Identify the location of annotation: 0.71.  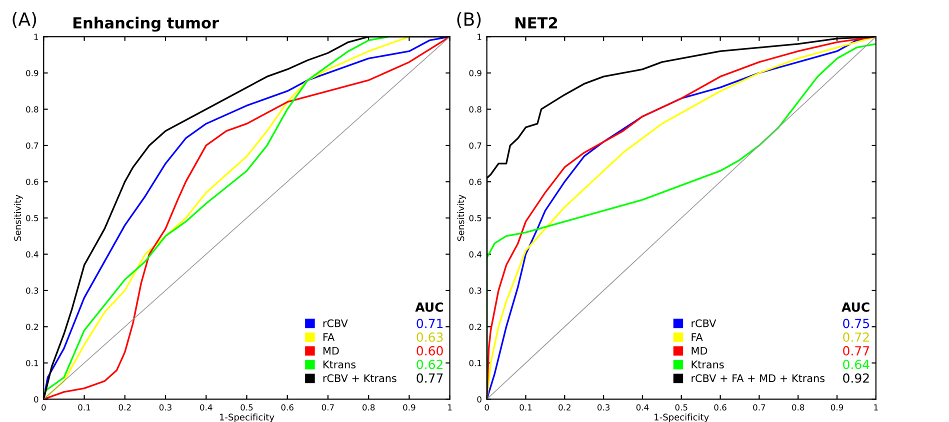
(429, 323).